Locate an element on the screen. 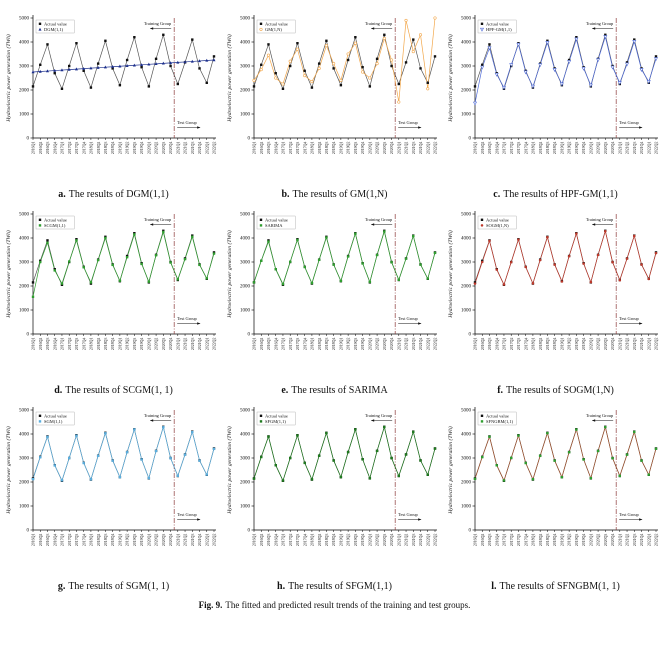 Image resolution: width=669 pixels, height=669 pixels. subplot-e-letter: e. is located at coordinates (285, 390).